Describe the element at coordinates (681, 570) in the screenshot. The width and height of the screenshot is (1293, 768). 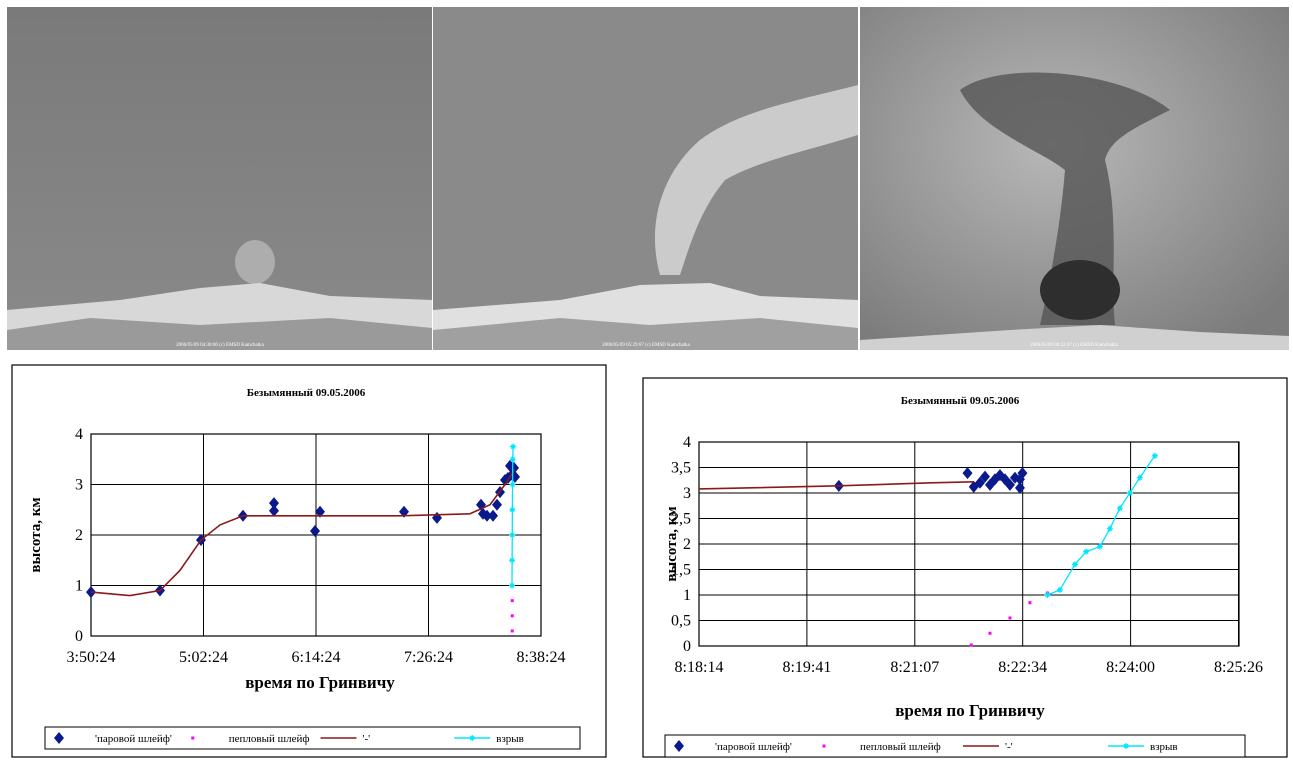
I see `y-tick-label: 1,5` at that location.